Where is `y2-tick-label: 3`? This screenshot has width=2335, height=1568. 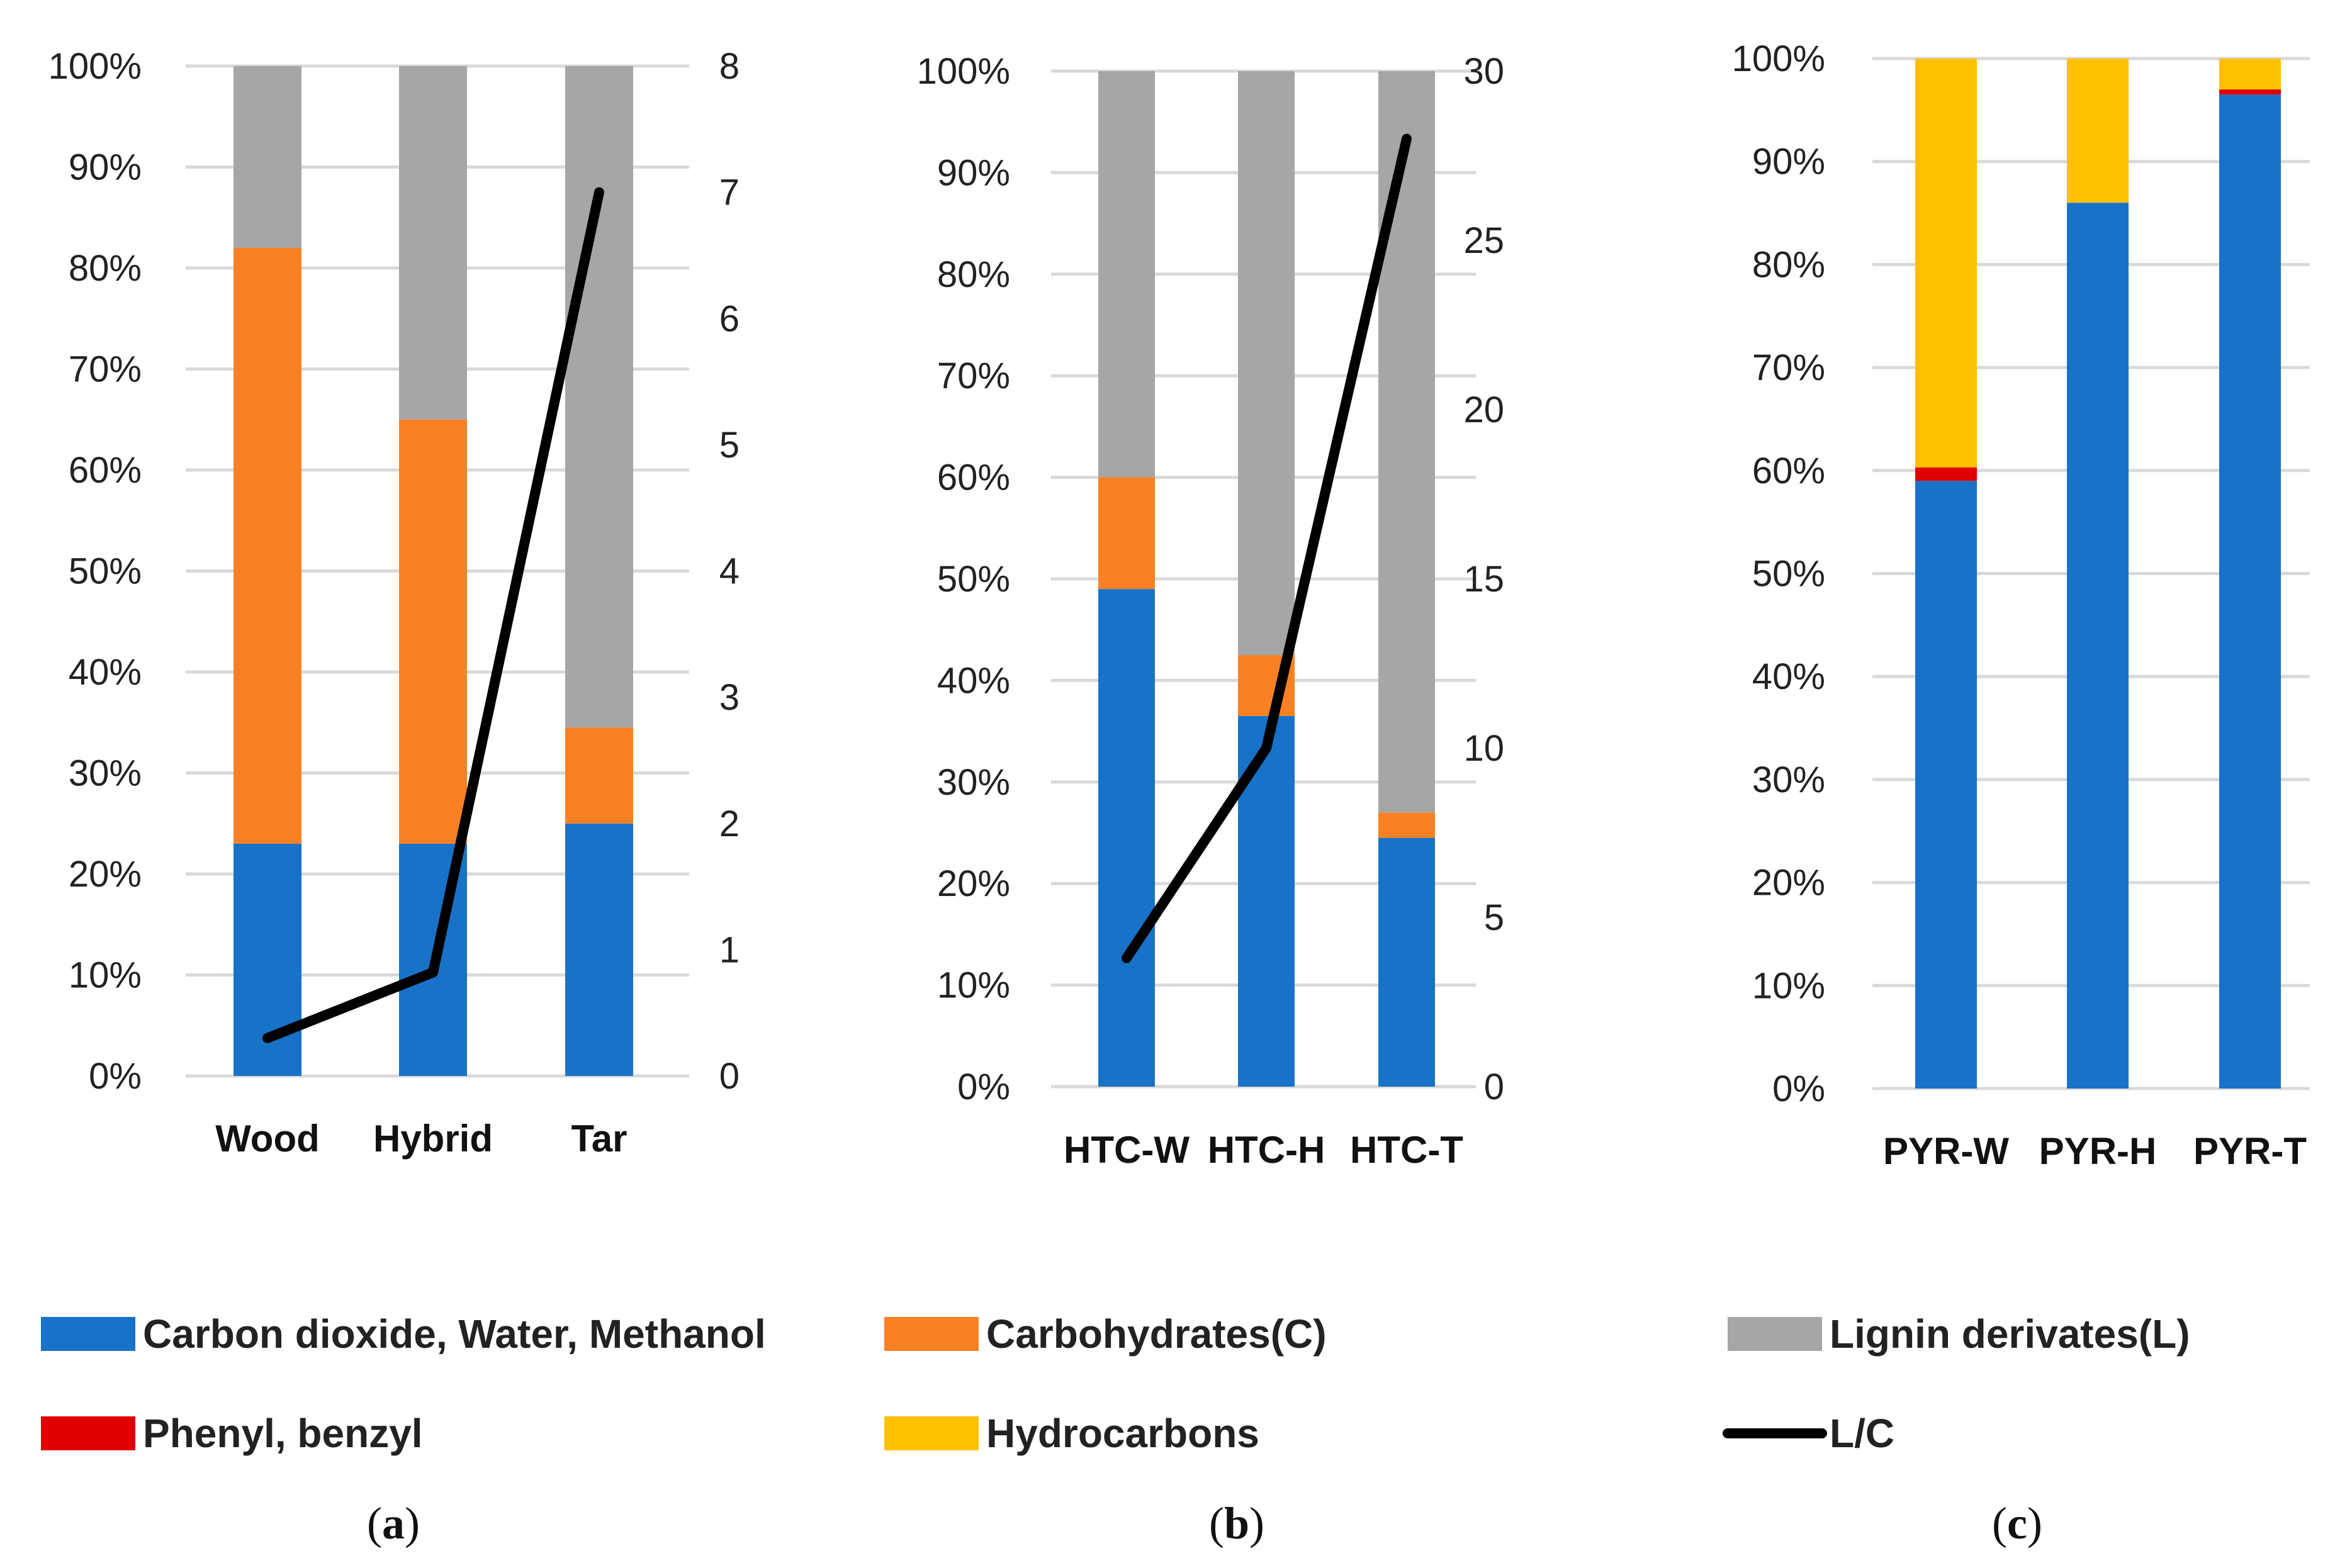
y2-tick-label: 3 is located at coordinates (730, 697).